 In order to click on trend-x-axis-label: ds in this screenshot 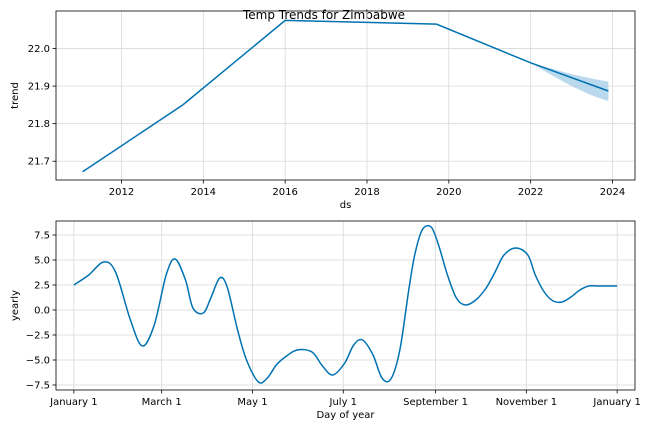, I will do `click(346, 205)`.